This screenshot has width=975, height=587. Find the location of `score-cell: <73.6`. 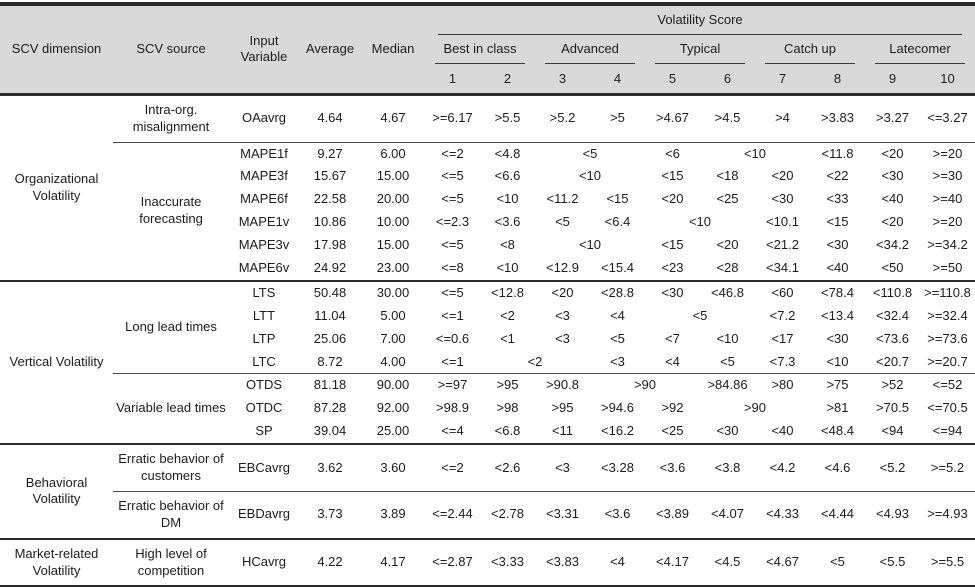

score-cell: <73.6 is located at coordinates (892, 339).